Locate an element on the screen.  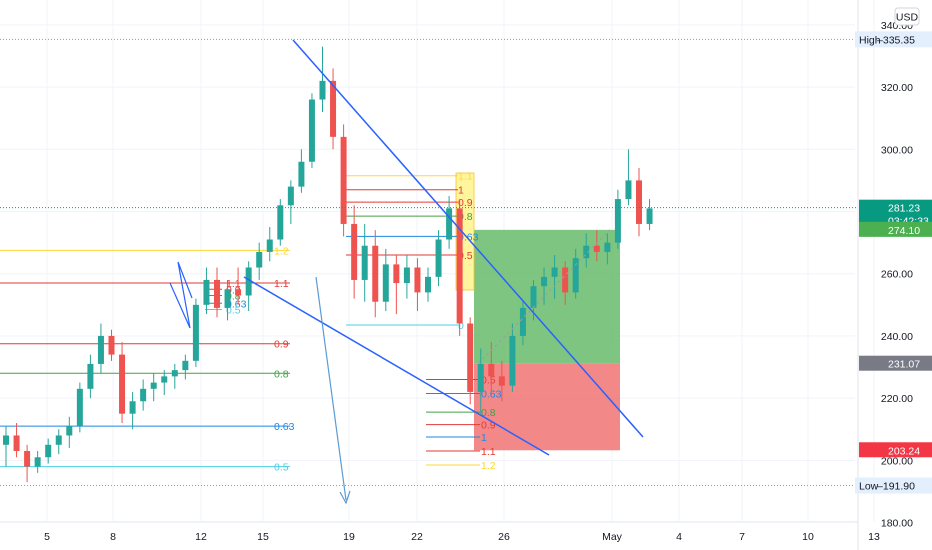
loss-zone is located at coordinates (547, 407).